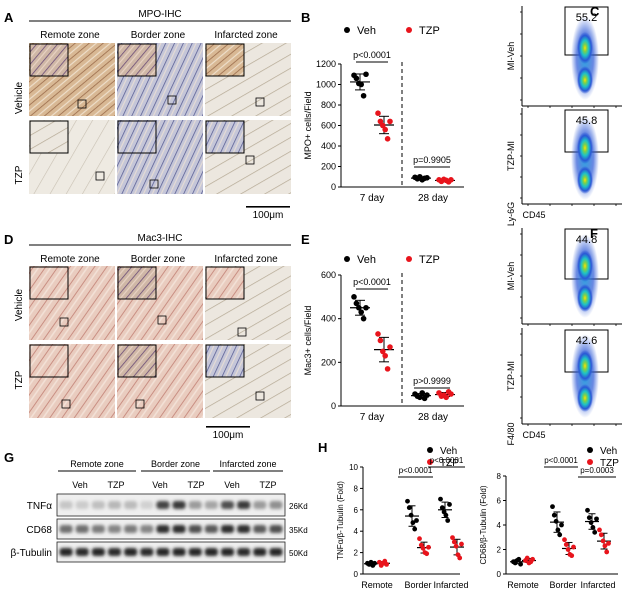 Image resolution: width=626 pixels, height=605 pixels. What do you see at coordinates (39, 506) in the screenshot?
I see `blot-protein-label: TNFα` at bounding box center [39, 506].